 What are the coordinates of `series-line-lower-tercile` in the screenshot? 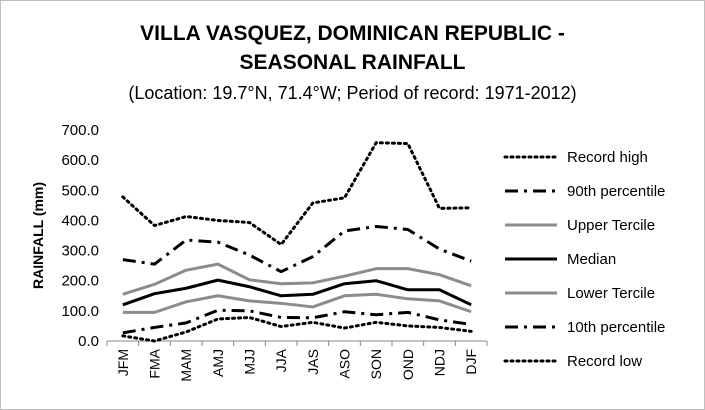 It's located at (297, 303).